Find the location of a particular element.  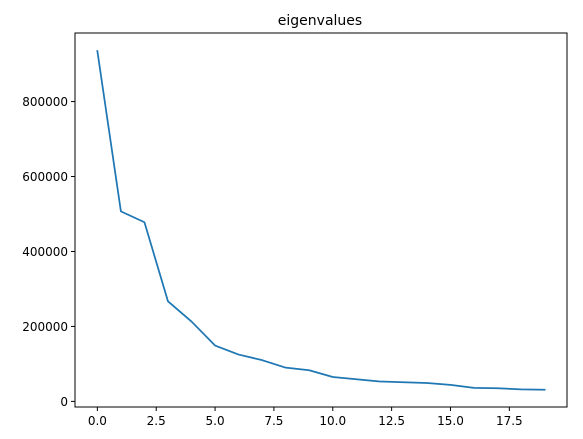

x-axis: 0.0 2.5 5.0 7.5 10.0 12.5 15.0 17.5 is located at coordinates (305, 417).